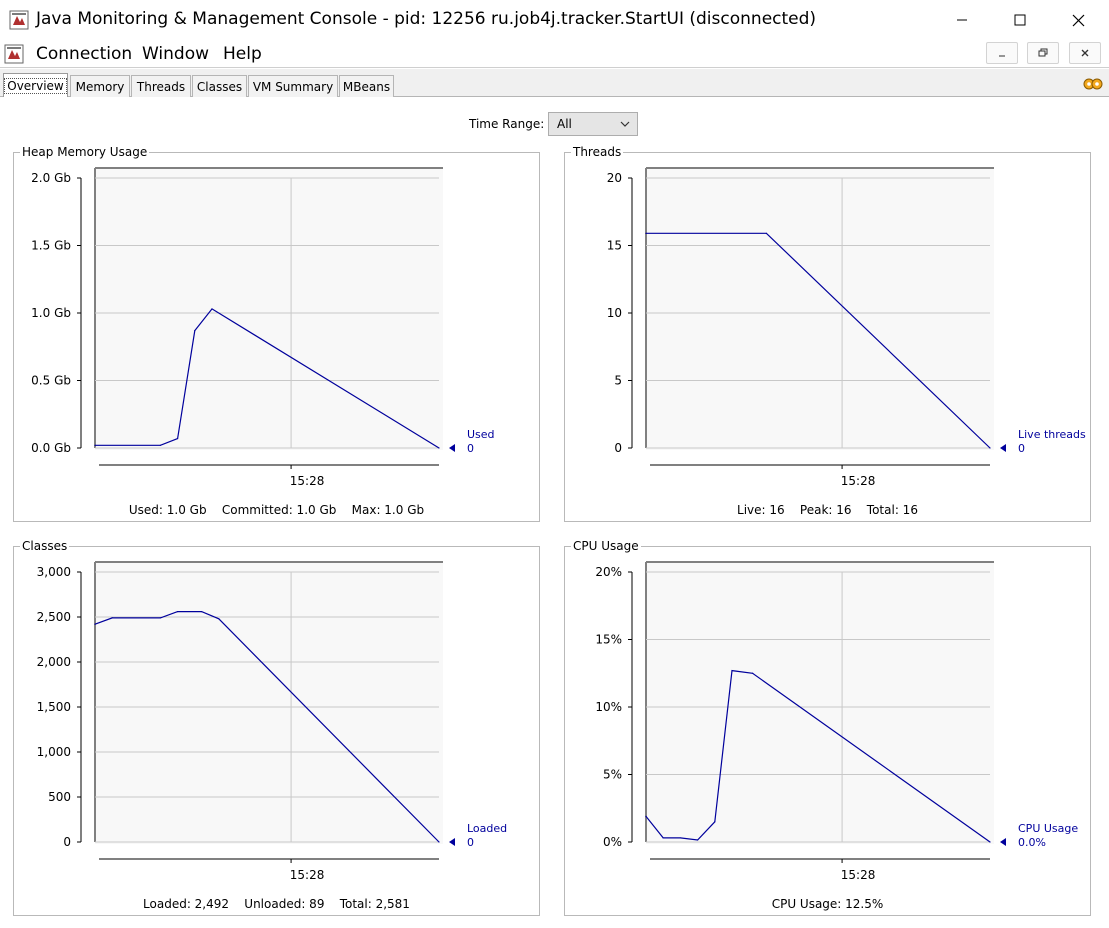 Image resolution: width=1109 pixels, height=928 pixels. I want to click on y-tick-label: 0.5 Gb, so click(51, 381).